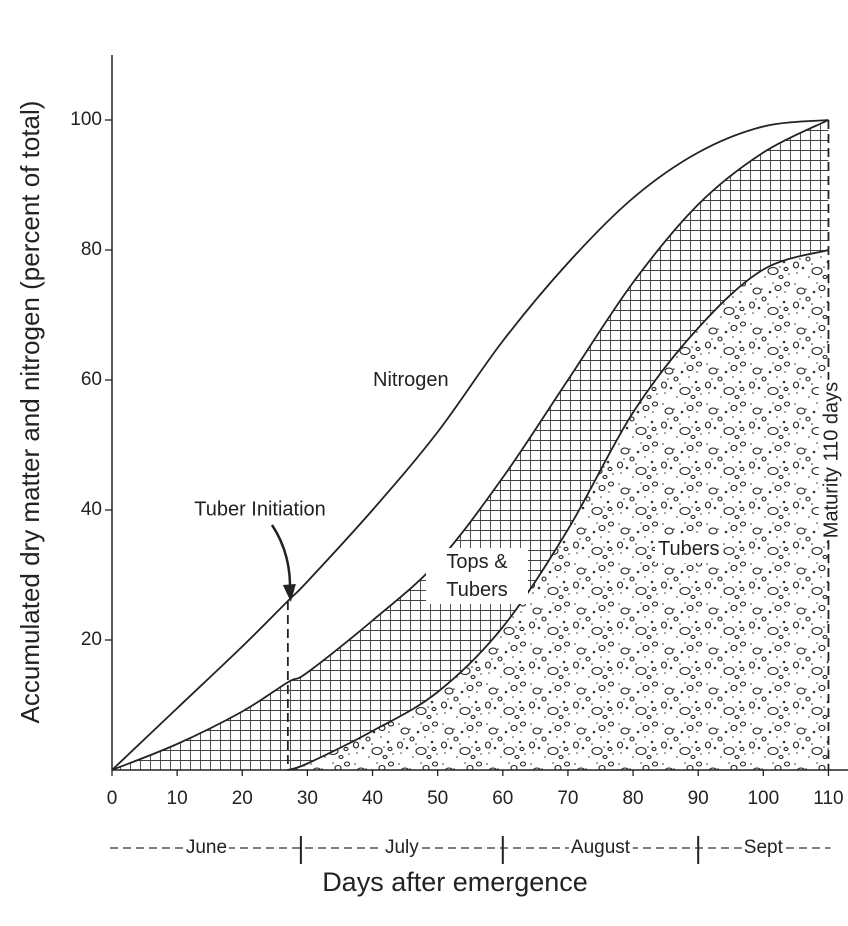 Image resolution: width=848 pixels, height=926 pixels. What do you see at coordinates (260, 509) in the screenshot?
I see `annotation: Tuber Initiation` at bounding box center [260, 509].